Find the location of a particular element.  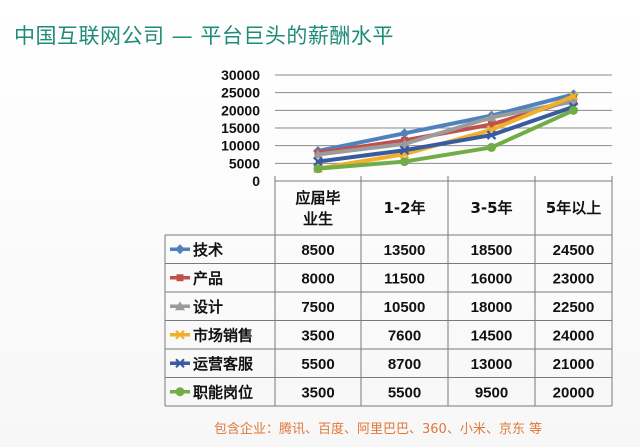

category-label: 3-5年 is located at coordinates (491, 208).